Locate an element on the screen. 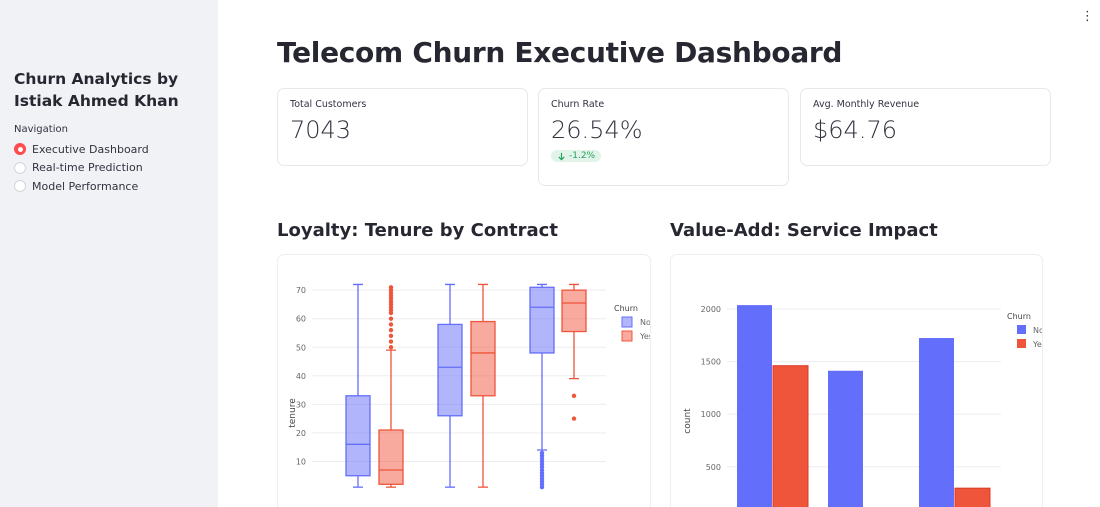  y-tick-label: 40 is located at coordinates (301, 376).